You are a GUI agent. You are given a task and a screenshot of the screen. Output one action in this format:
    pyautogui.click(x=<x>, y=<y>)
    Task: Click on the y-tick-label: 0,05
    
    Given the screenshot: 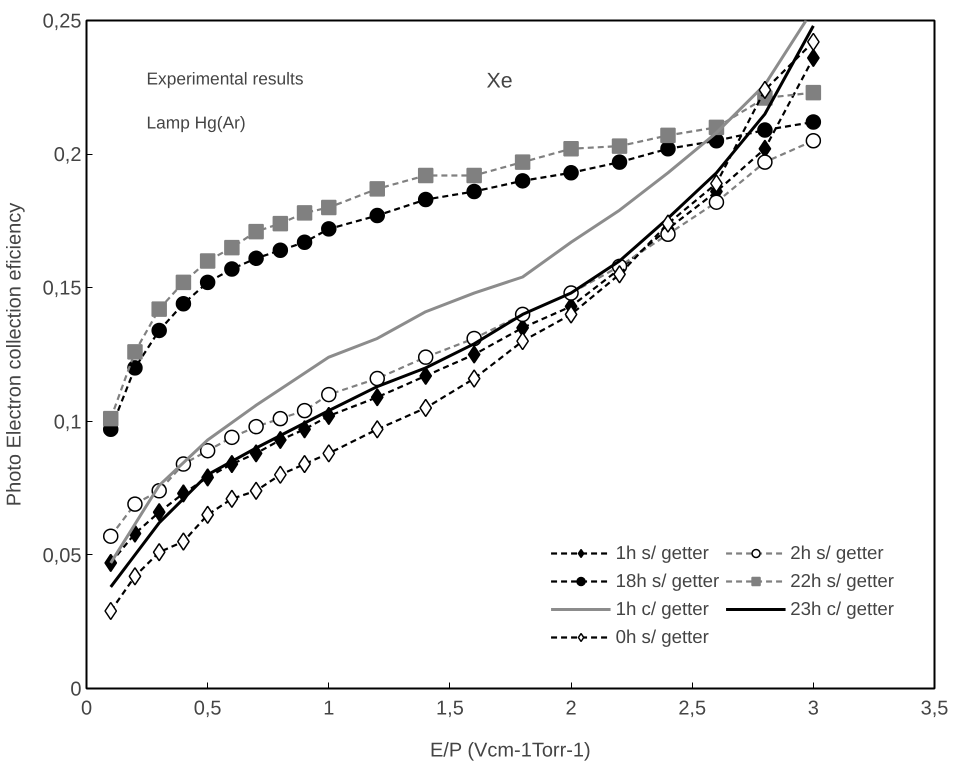 What is the action you would take?
    pyautogui.click(x=62, y=555)
    